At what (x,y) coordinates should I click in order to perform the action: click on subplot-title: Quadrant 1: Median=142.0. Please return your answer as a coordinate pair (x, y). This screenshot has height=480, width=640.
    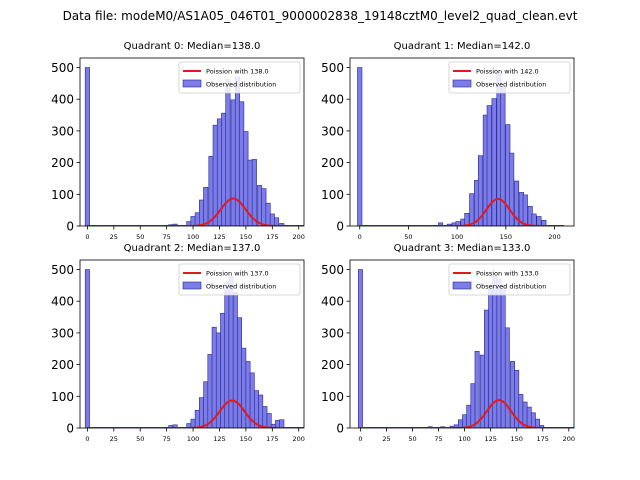
    Looking at the image, I should click on (462, 46).